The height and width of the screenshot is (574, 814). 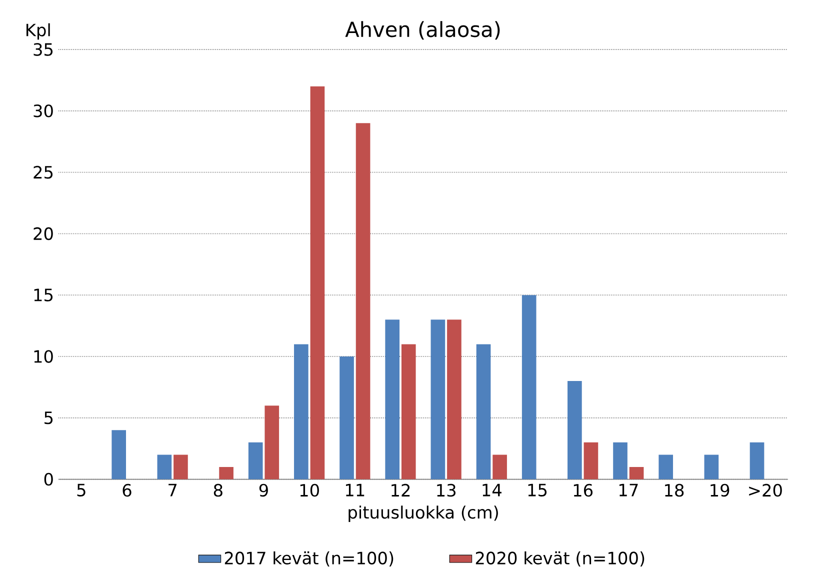 I want to click on x-tick-label: 14, so click(x=492, y=490).